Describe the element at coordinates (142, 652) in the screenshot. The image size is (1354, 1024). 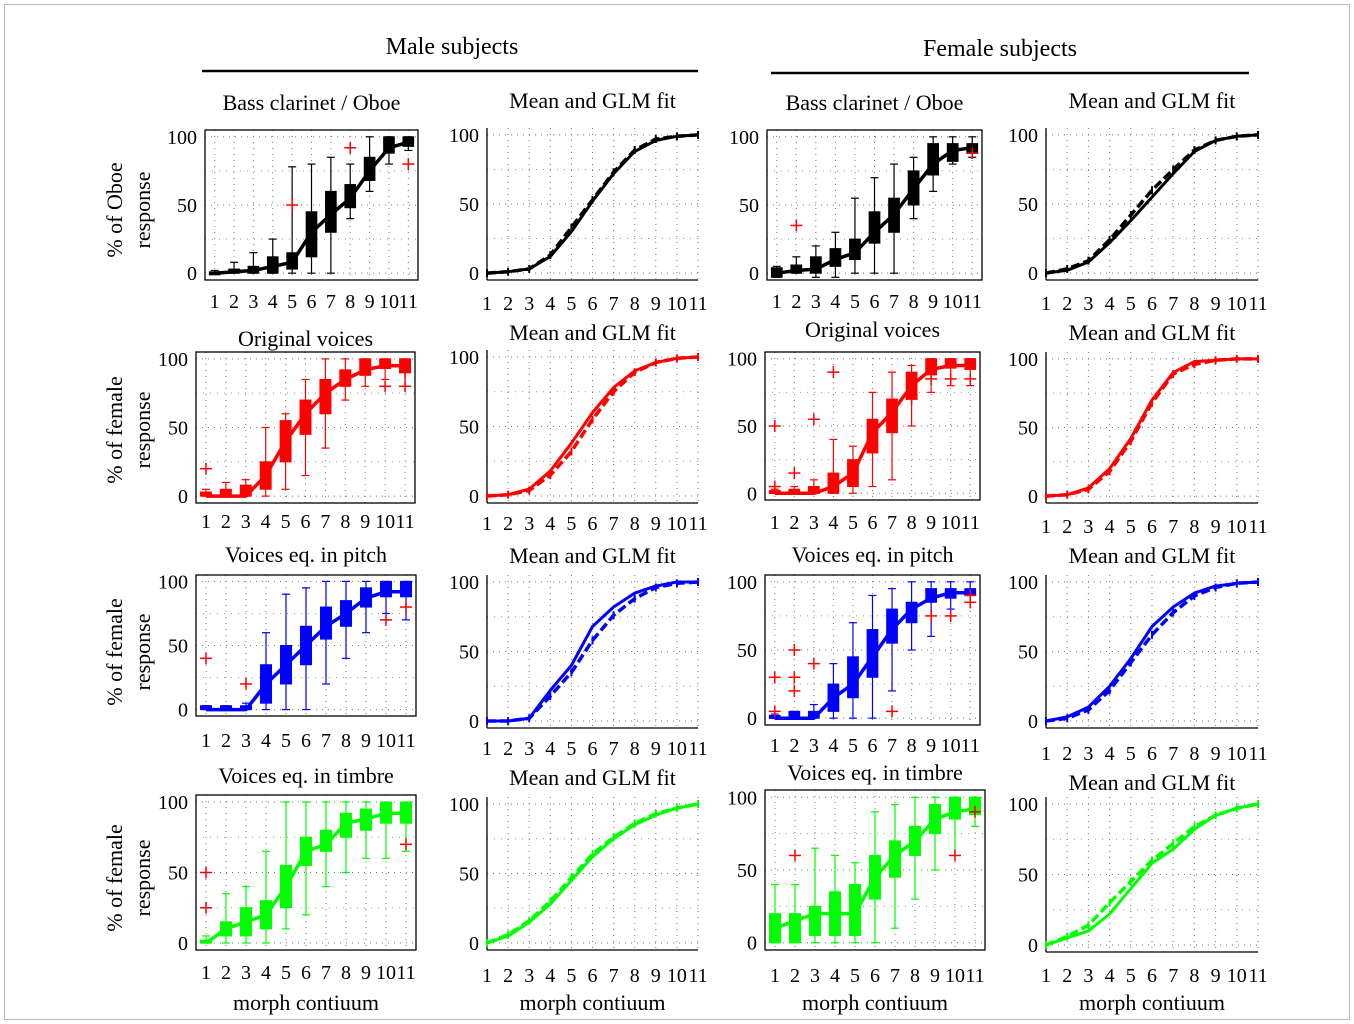
I see `row-ylabel-line2: response` at that location.